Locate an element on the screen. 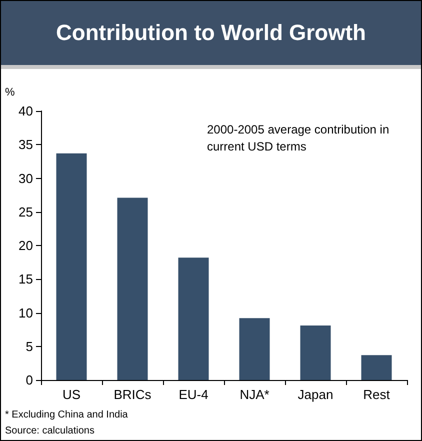 The height and width of the screenshot is (441, 422). chart-title: Contribution to World Growth is located at coordinates (211, 33).